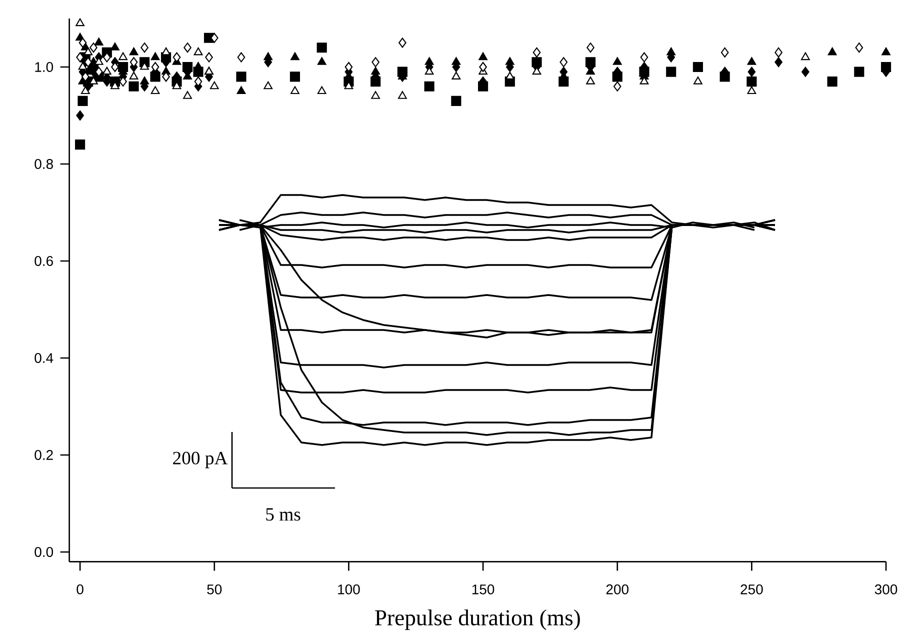 This screenshot has height=636, width=905. I want to click on y-tick-label: 0.4, so click(44, 358).